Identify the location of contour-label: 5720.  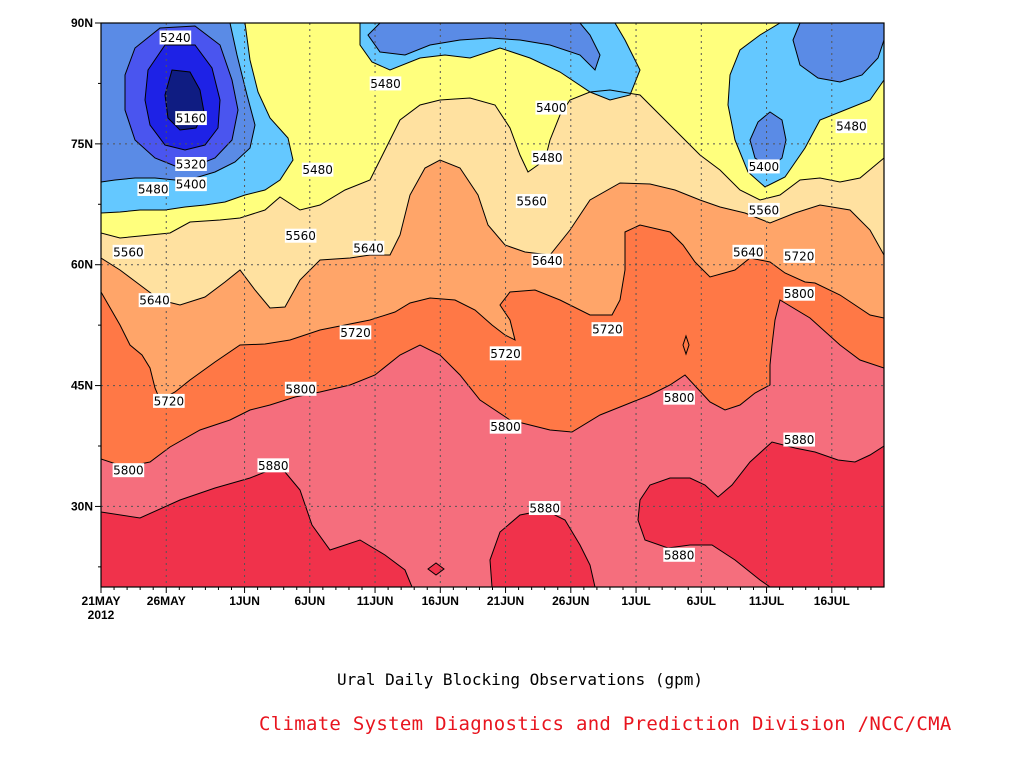
(169, 400).